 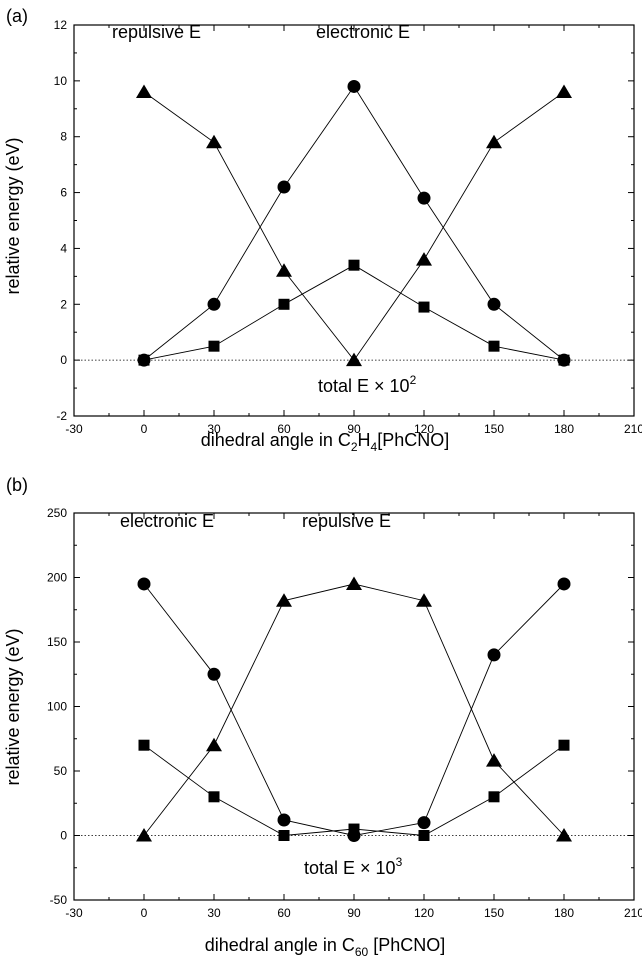 What do you see at coordinates (13, 706) in the screenshot?
I see `y-axis-label-b: relative energy (eV)` at bounding box center [13, 706].